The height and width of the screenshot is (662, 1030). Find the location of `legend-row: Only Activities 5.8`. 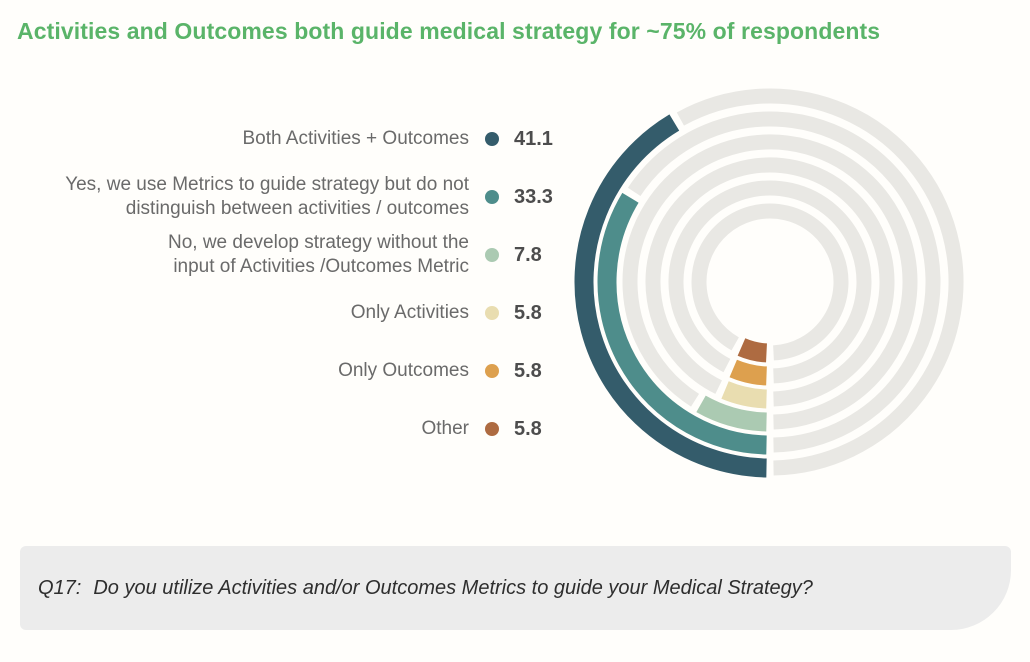

legend-row: Only Activities 5.8 is located at coordinates (280, 313).